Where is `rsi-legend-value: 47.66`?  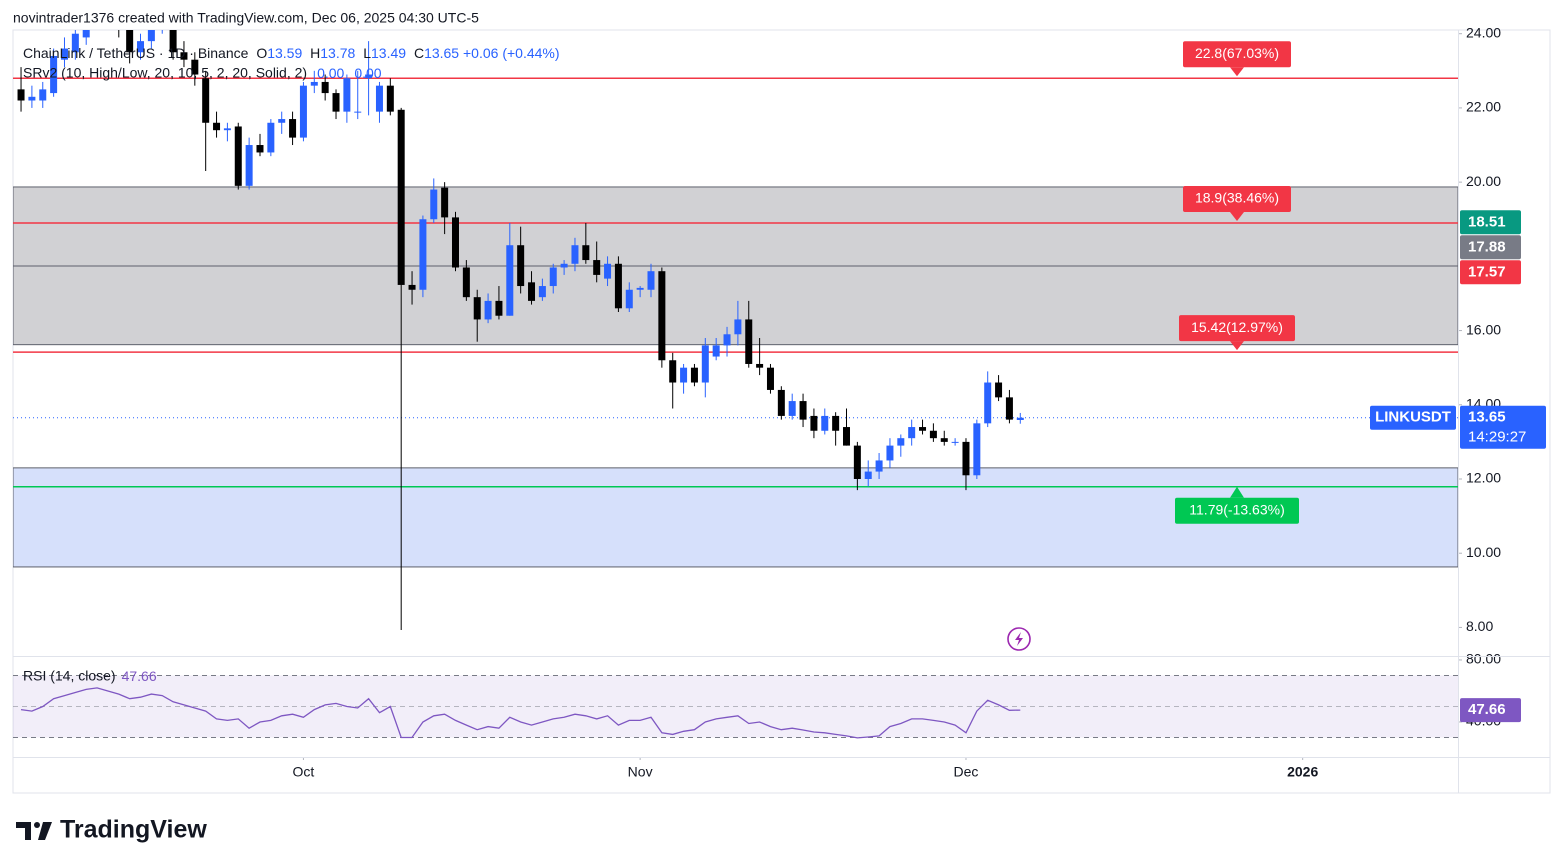
rsi-legend-value: 47.66 is located at coordinates (139, 676).